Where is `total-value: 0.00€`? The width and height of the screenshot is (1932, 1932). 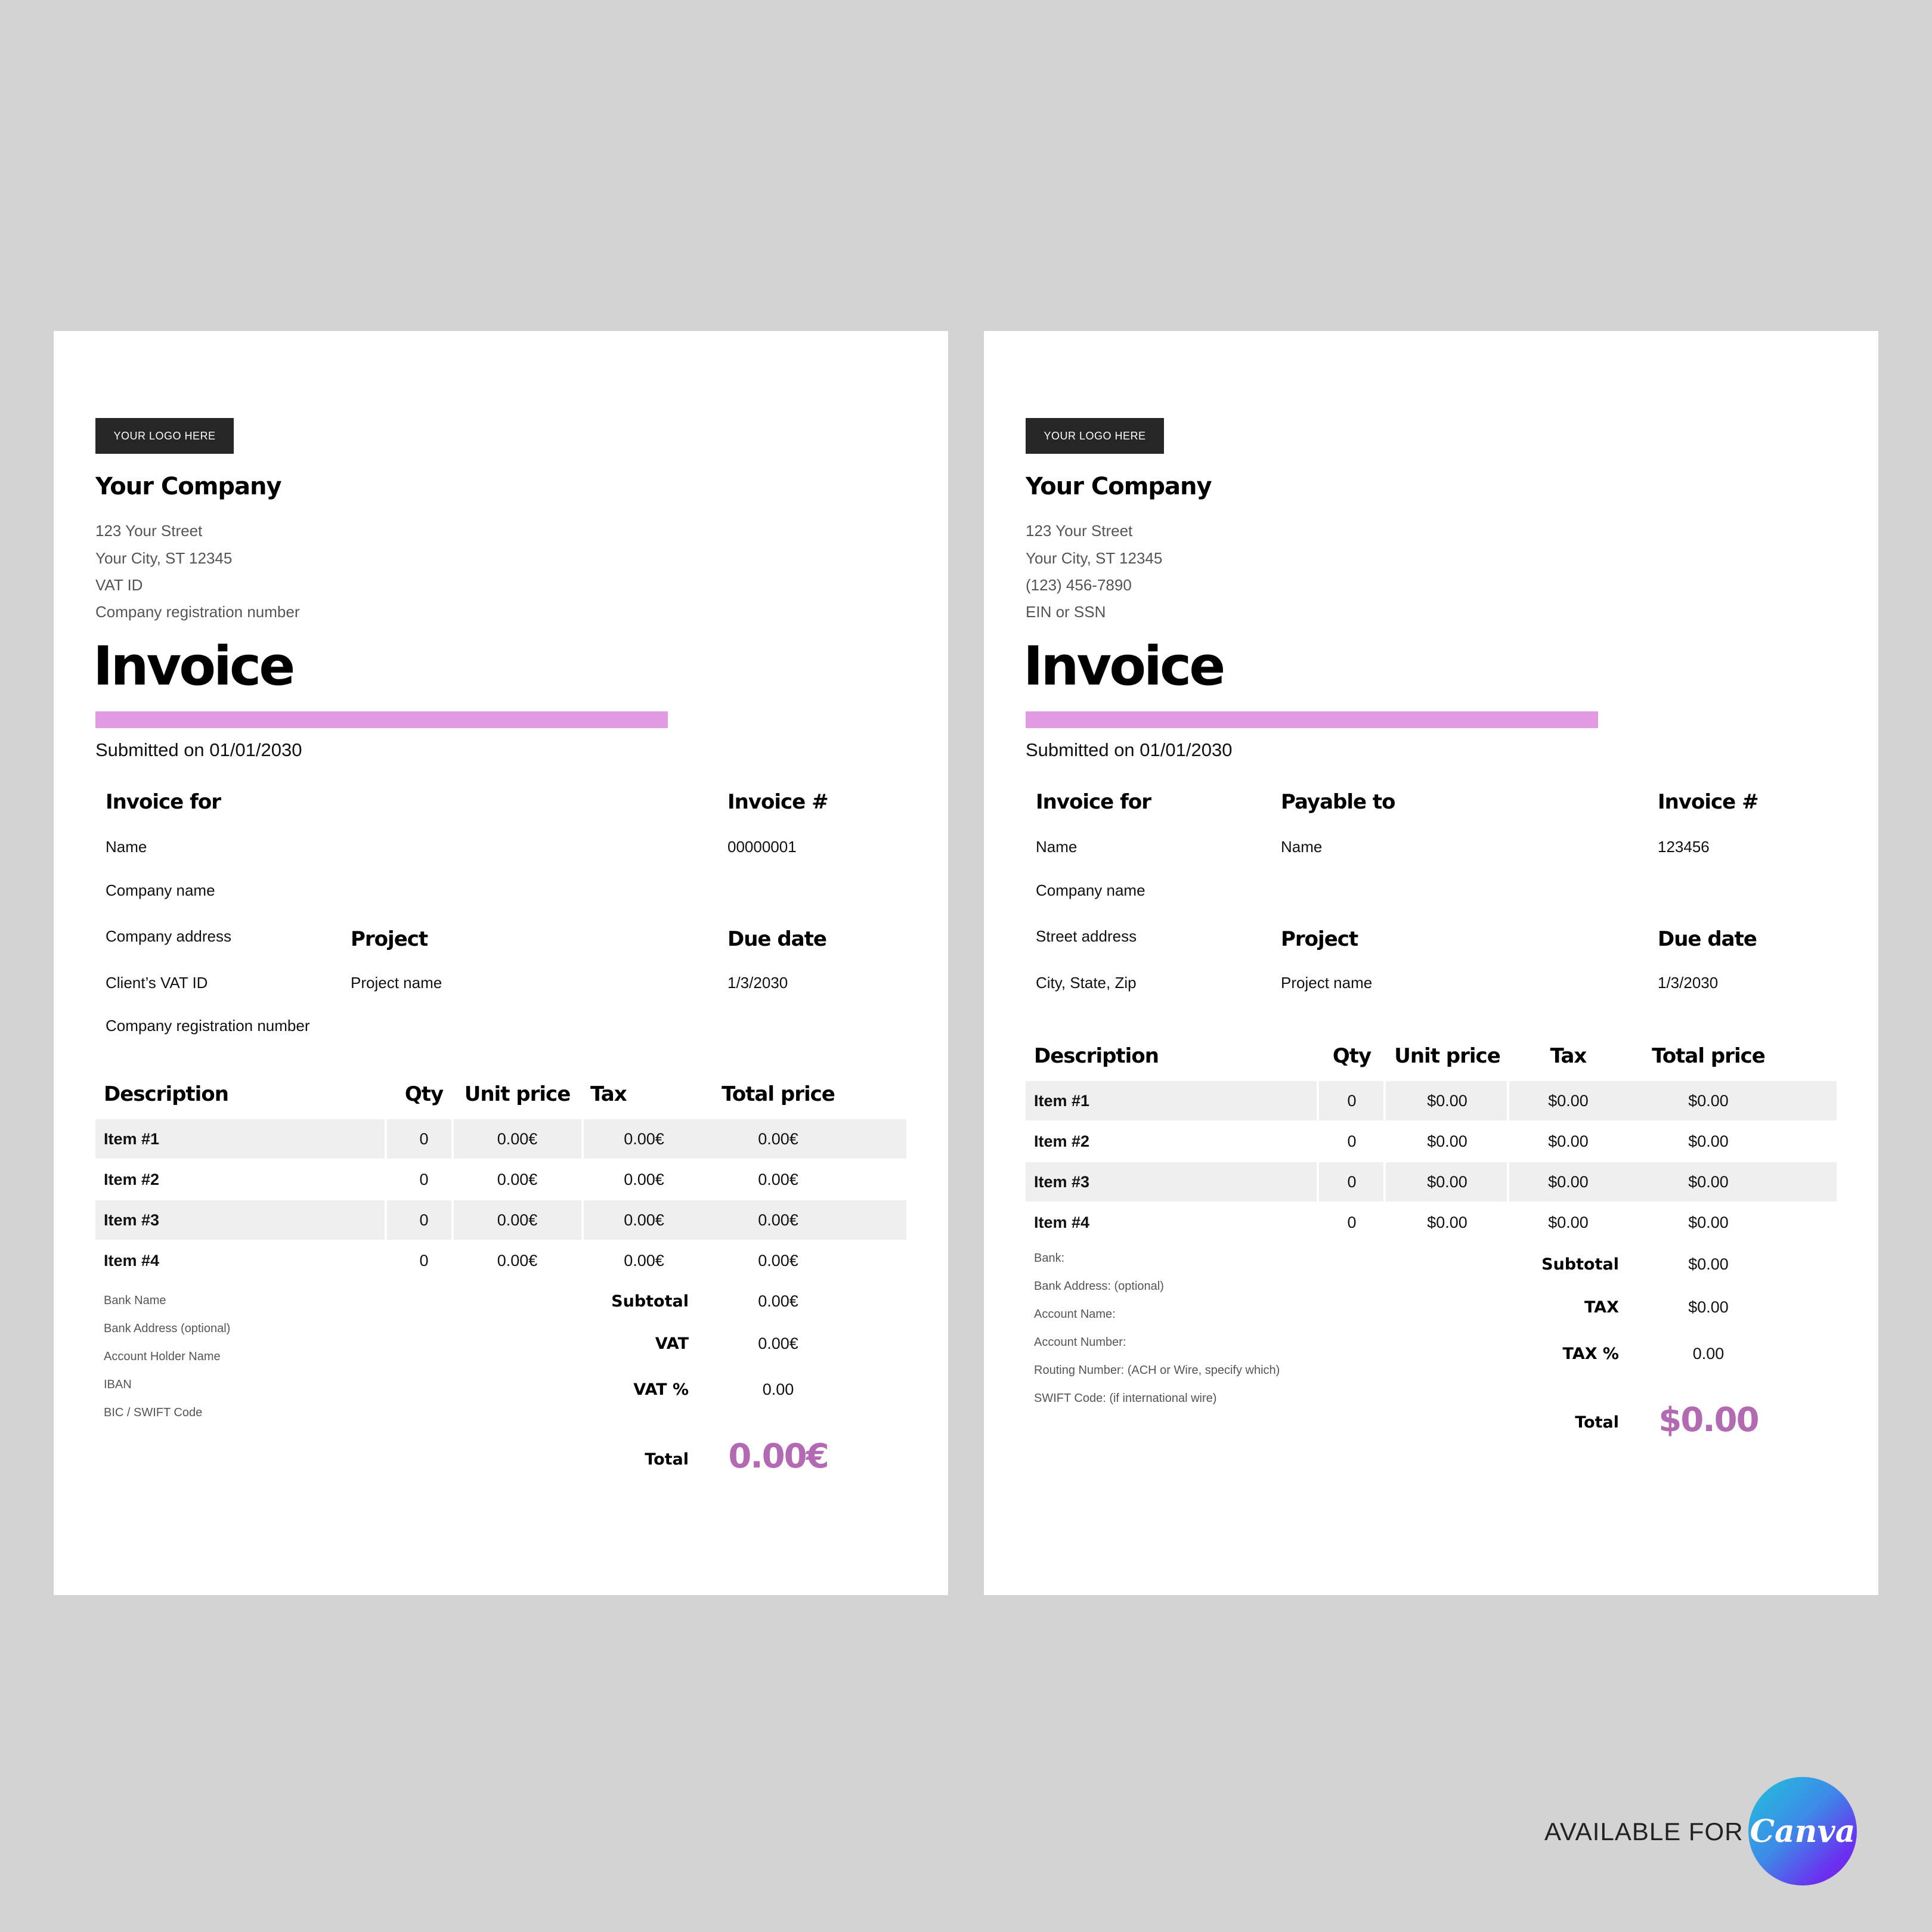
total-value: 0.00€ is located at coordinates (778, 1456).